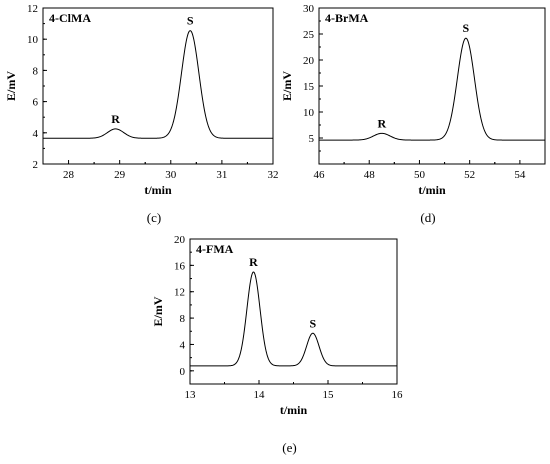 This screenshot has height=464, width=550. What do you see at coordinates (70, 18) in the screenshot?
I see `panel-title: 4-ClMA` at bounding box center [70, 18].